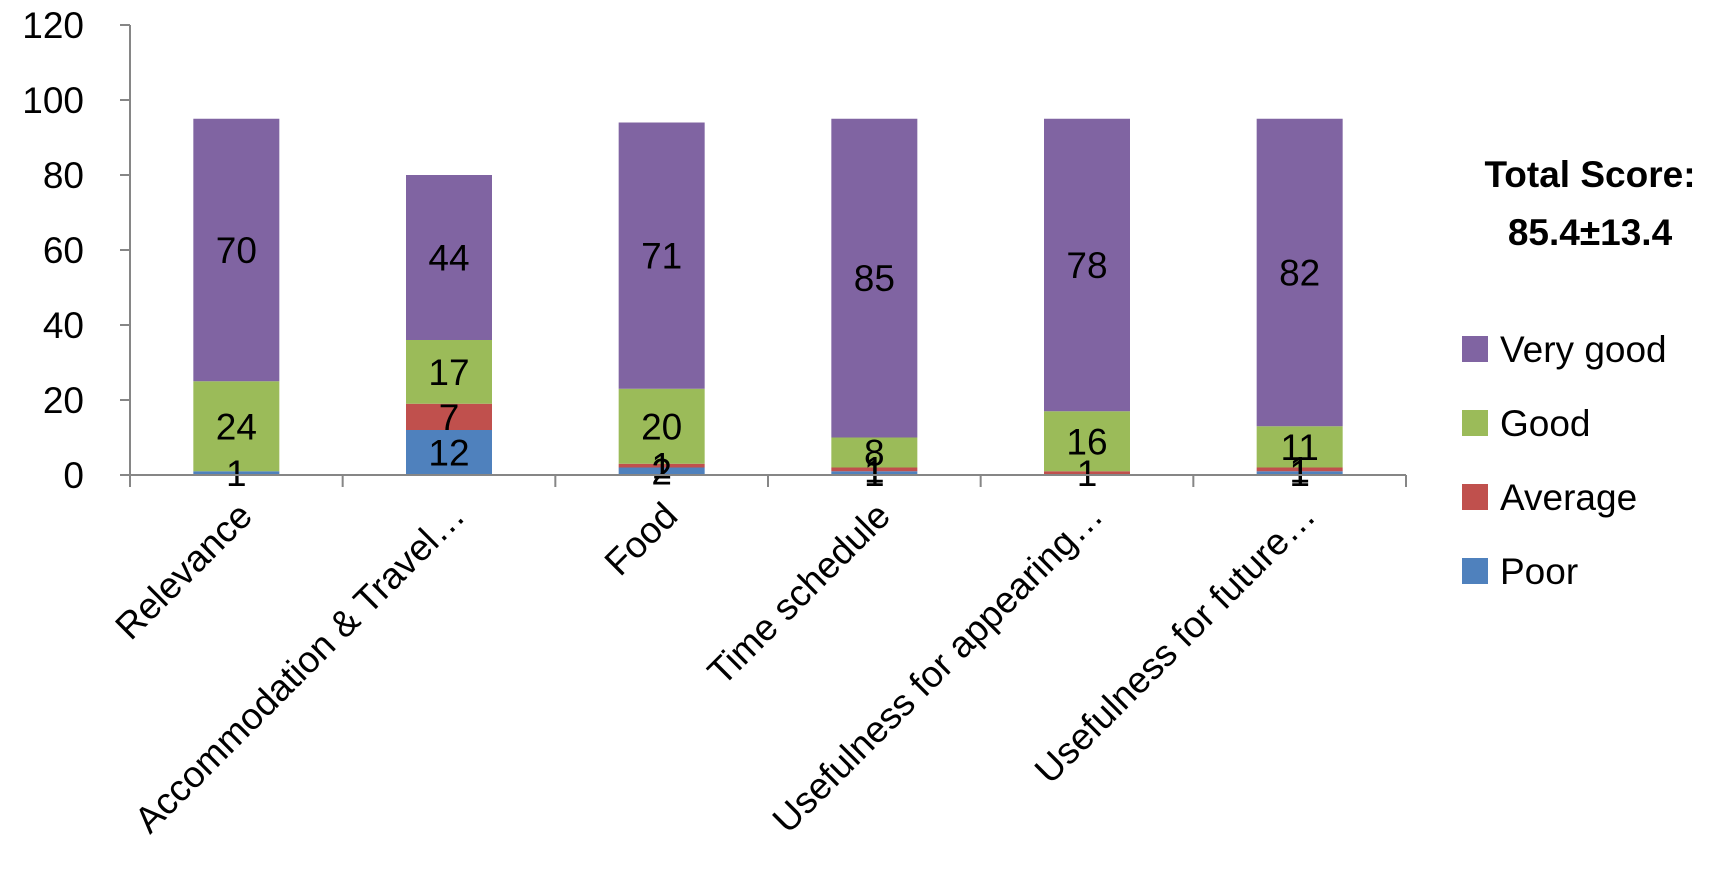 This screenshot has height=894, width=1716. What do you see at coordinates (63, 175) in the screenshot?
I see `y-tick-label: 80` at bounding box center [63, 175].